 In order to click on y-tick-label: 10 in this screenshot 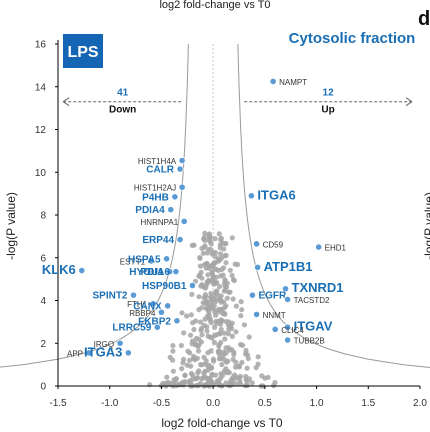, I will do `click(41, 173)`.